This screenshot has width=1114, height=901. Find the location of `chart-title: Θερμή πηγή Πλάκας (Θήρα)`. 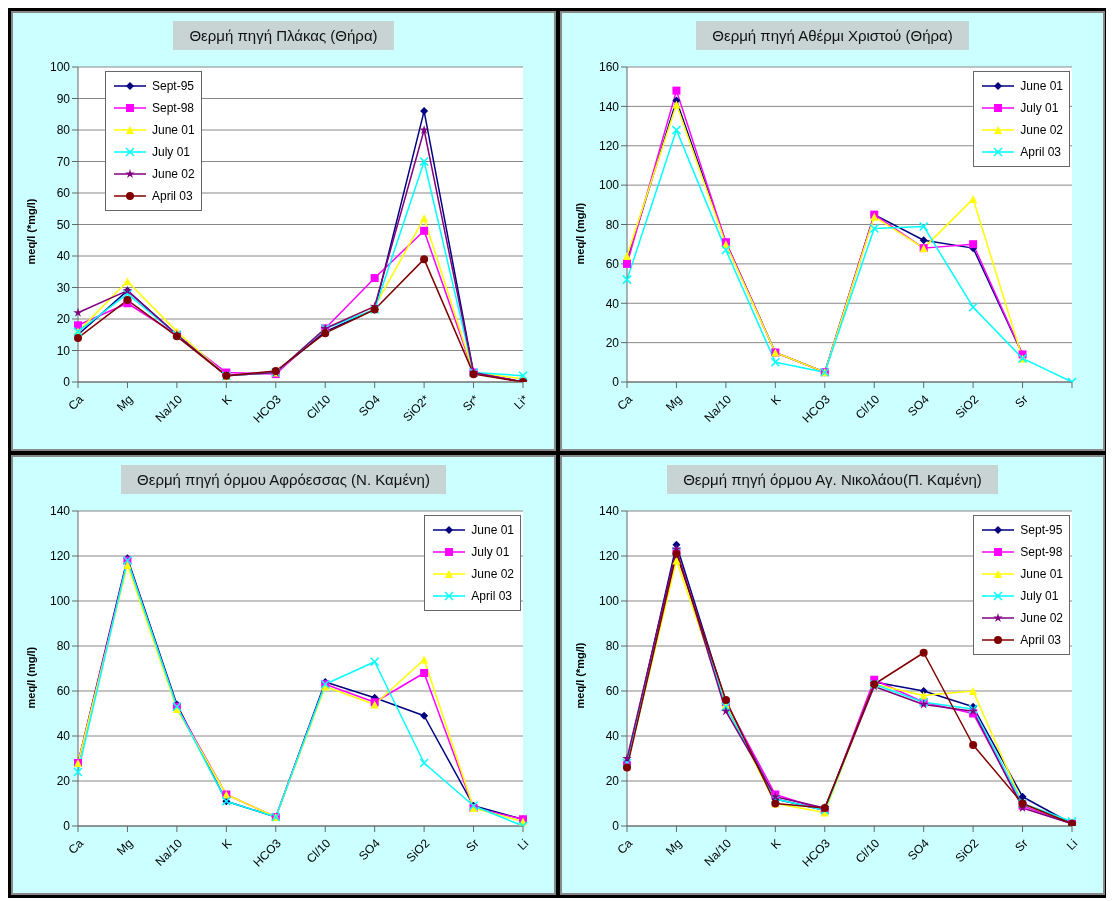

chart-title: Θερμή πηγή Πλάκας (Θήρα) is located at coordinates (283, 35).